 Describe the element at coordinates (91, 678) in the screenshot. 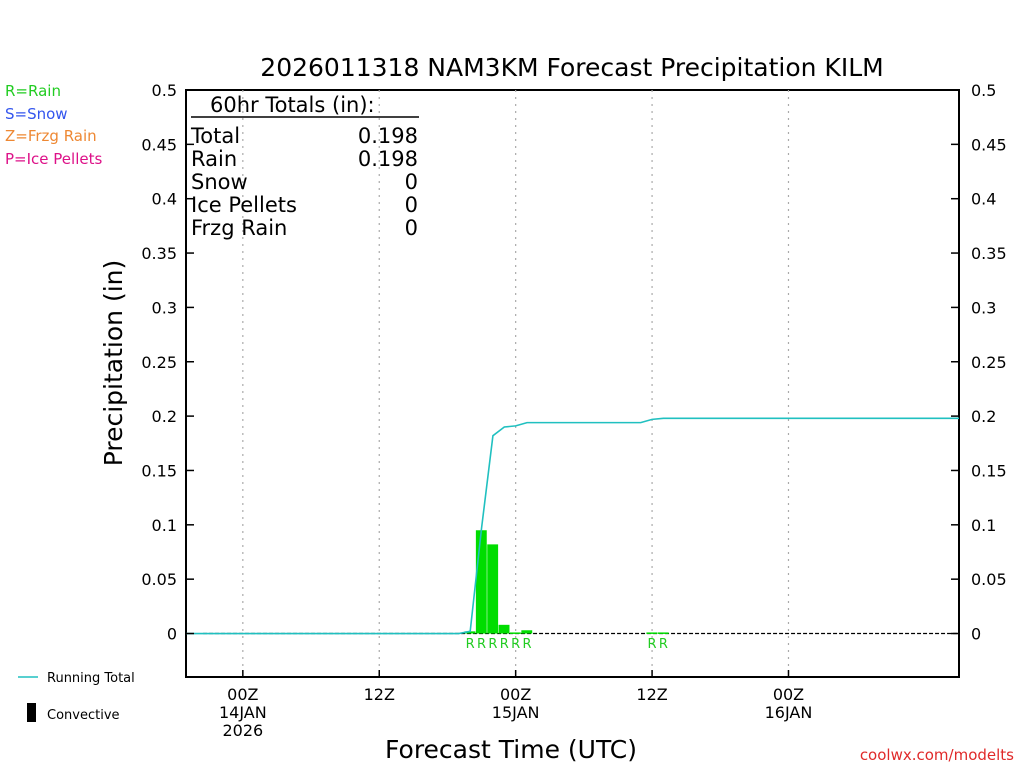

I see `running-total-legend-label: Running Total` at that location.